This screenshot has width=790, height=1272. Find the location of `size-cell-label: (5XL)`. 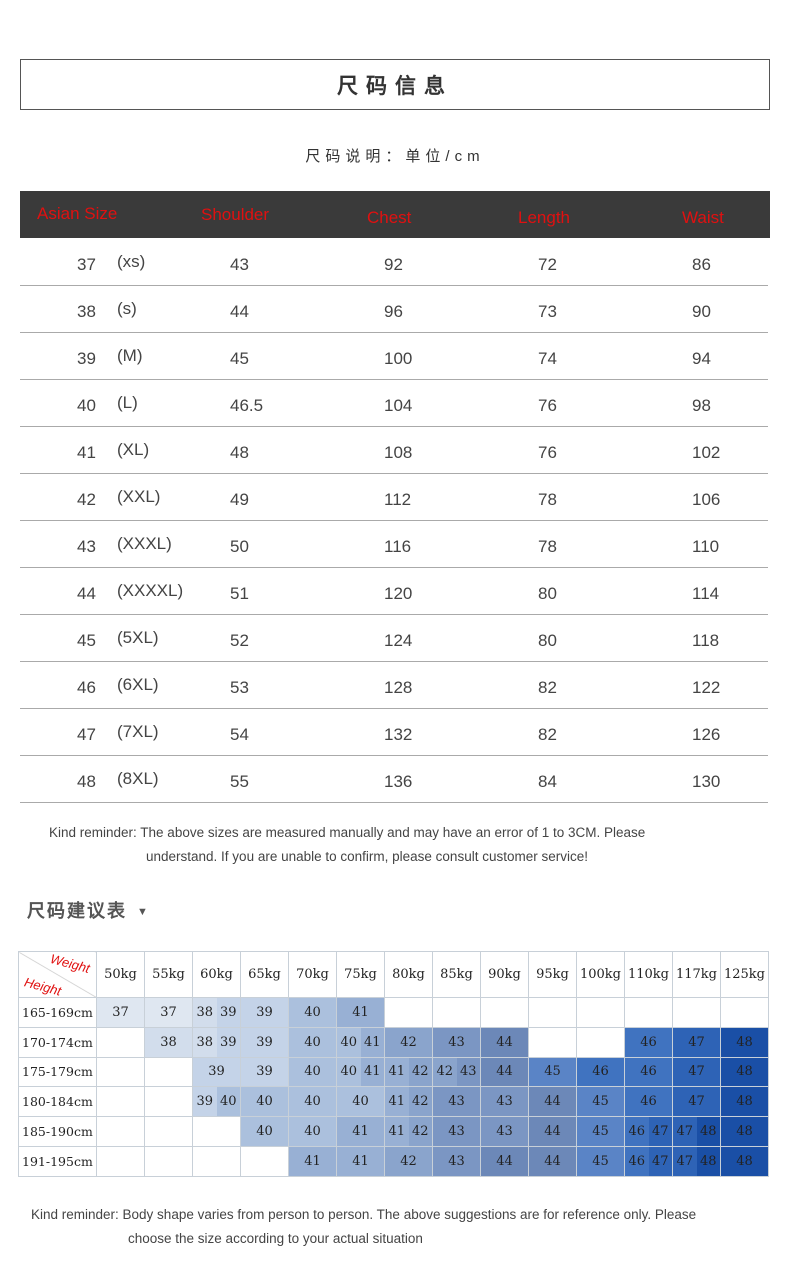

size-cell-label: (5XL) is located at coordinates (138, 637).